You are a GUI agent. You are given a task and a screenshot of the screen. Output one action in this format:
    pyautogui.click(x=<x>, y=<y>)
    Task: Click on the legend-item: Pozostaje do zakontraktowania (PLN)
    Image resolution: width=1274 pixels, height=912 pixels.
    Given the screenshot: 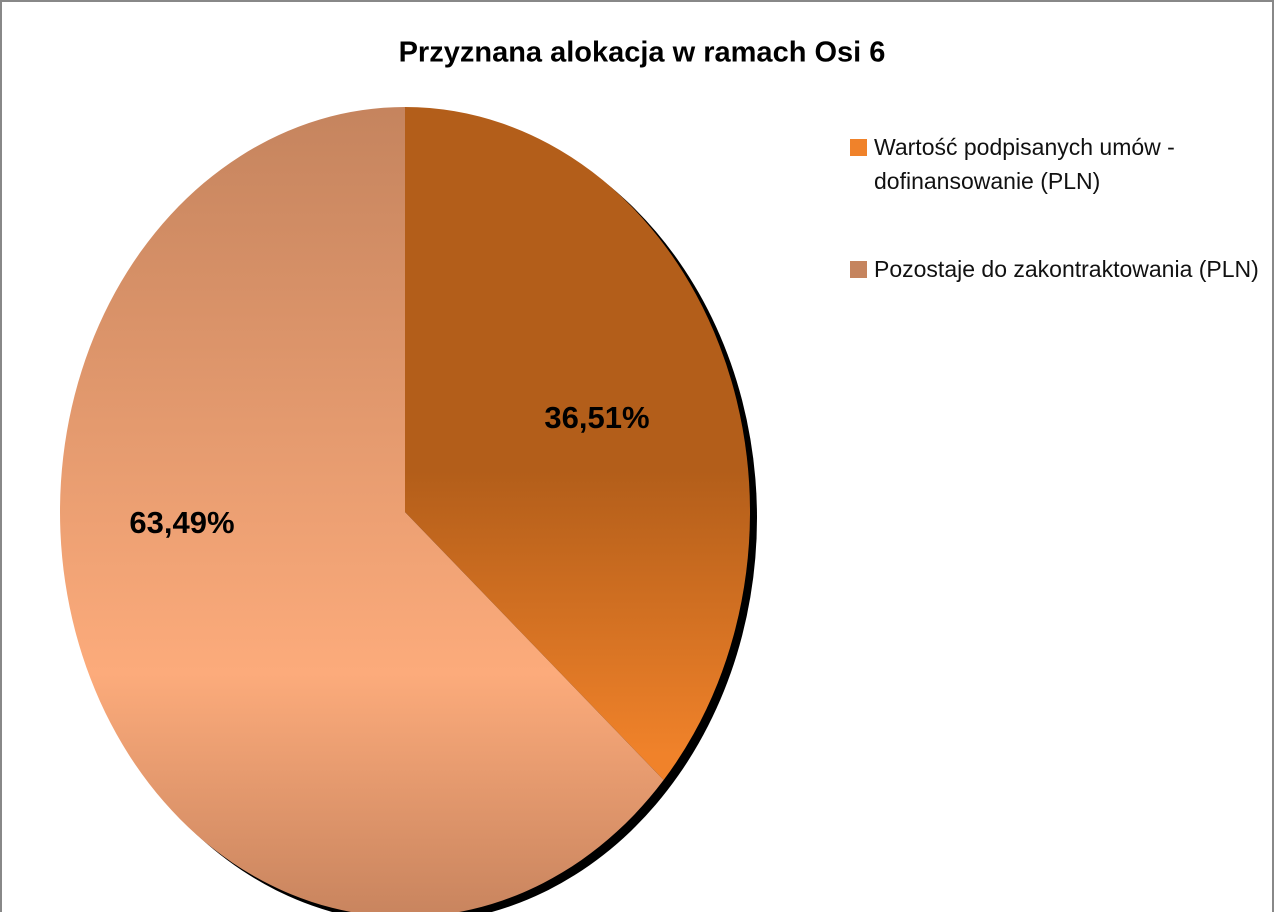 What is the action you would take?
    pyautogui.click(x=1060, y=269)
    